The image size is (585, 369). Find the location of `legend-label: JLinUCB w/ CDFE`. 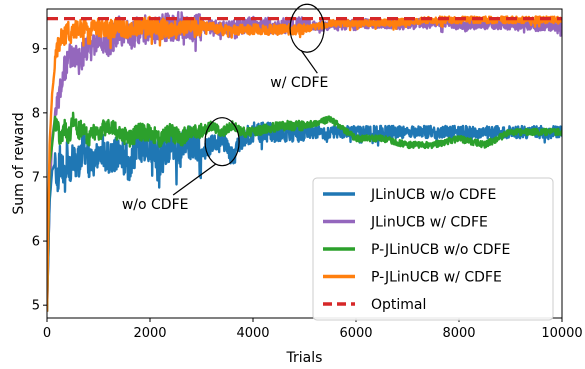

legend-label: JLinUCB w/ CDFE is located at coordinates (429, 223).